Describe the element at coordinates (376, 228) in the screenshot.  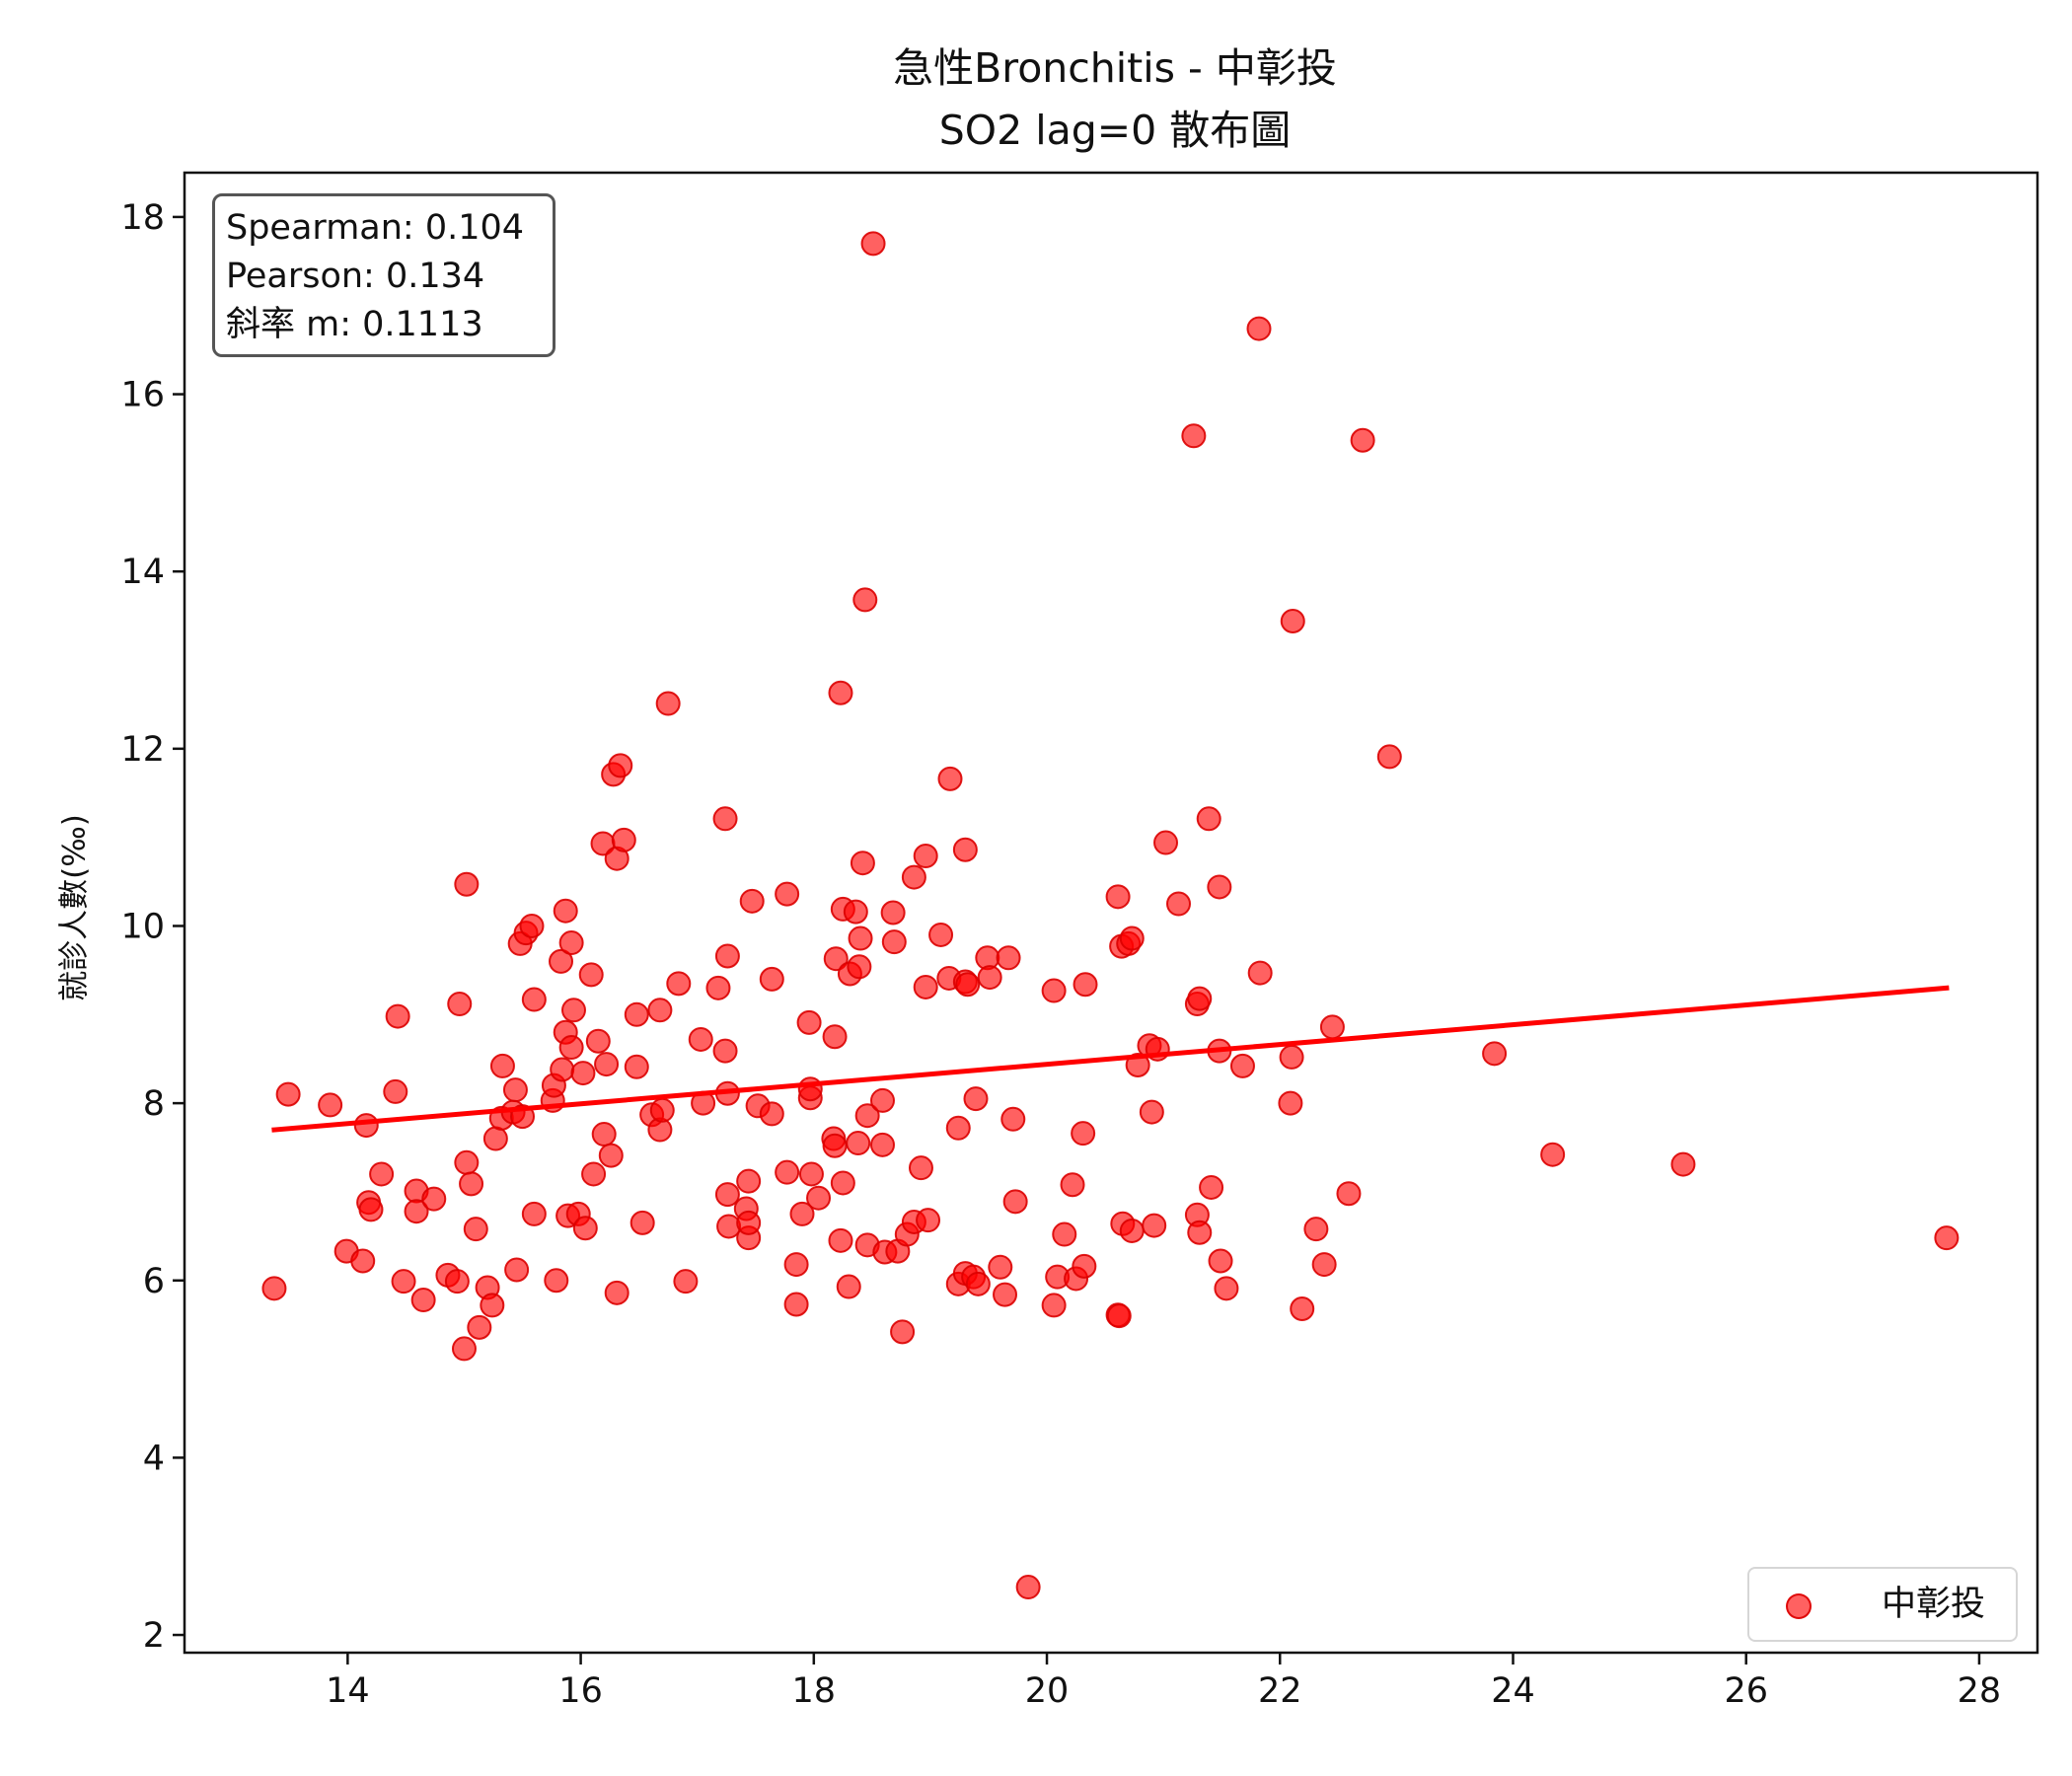
I see `spearman-stat: Spearman: 0.104` at that location.